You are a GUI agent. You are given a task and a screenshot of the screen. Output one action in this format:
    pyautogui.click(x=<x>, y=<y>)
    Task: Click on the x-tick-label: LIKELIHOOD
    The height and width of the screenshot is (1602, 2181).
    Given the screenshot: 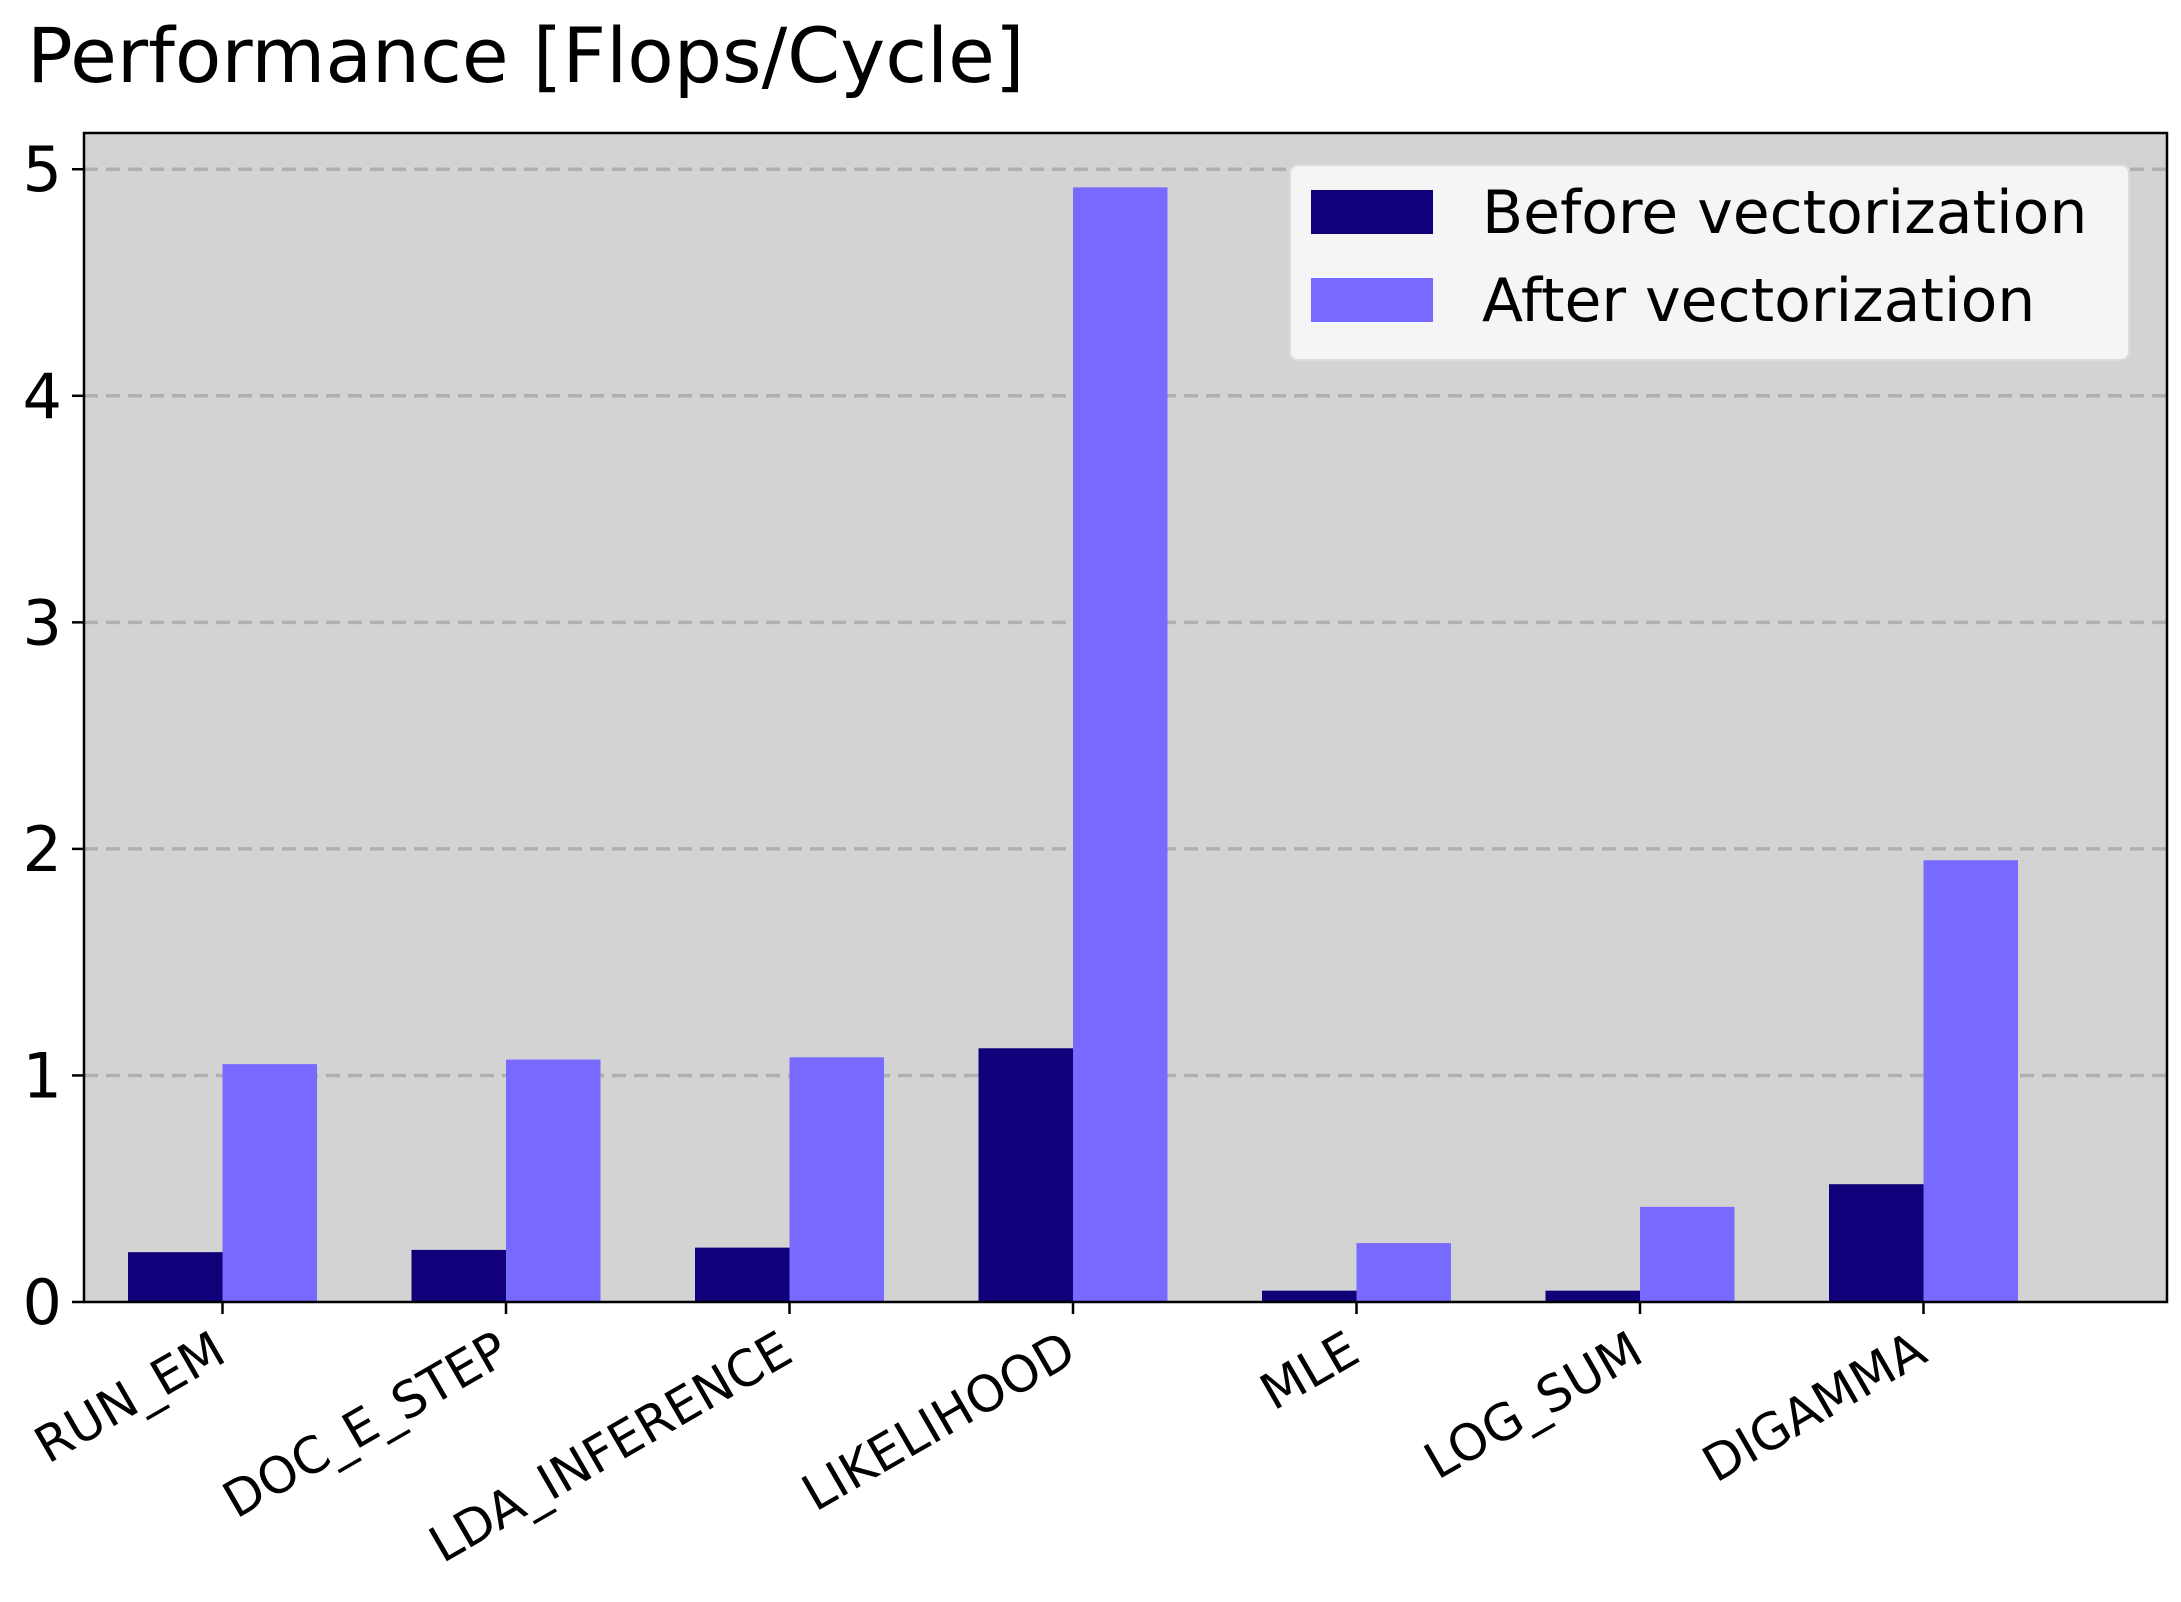 What is the action you would take?
    pyautogui.click(x=938, y=1421)
    